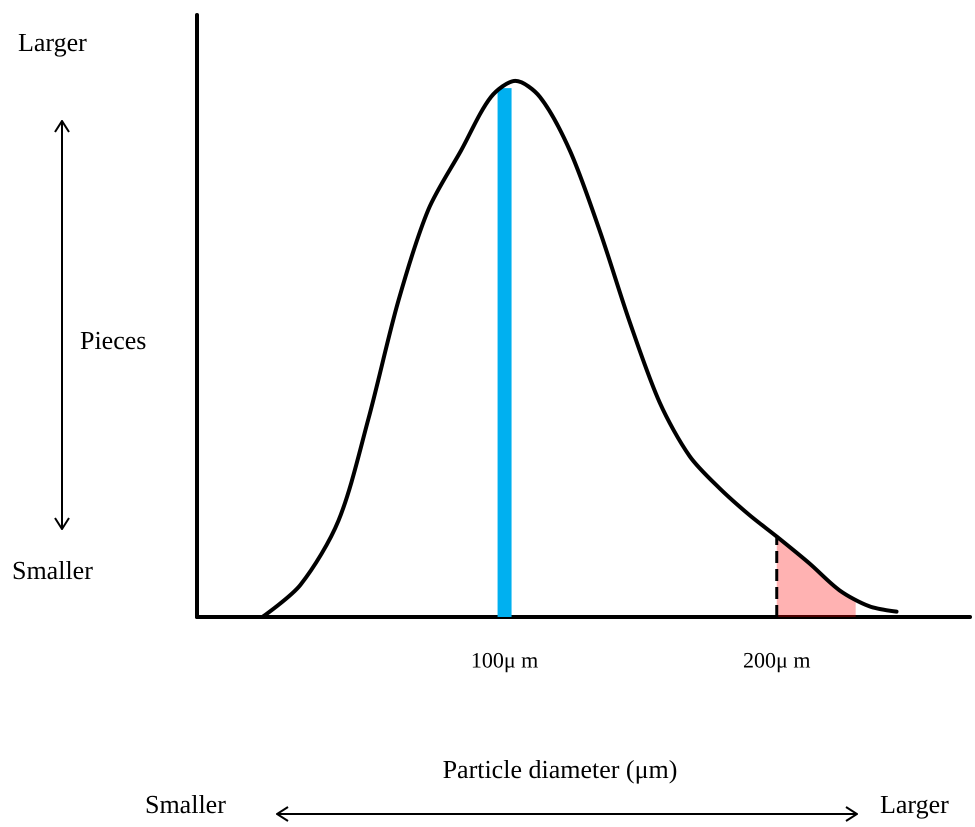  I want to click on x-tick-label: 200μ m, so click(776, 660).